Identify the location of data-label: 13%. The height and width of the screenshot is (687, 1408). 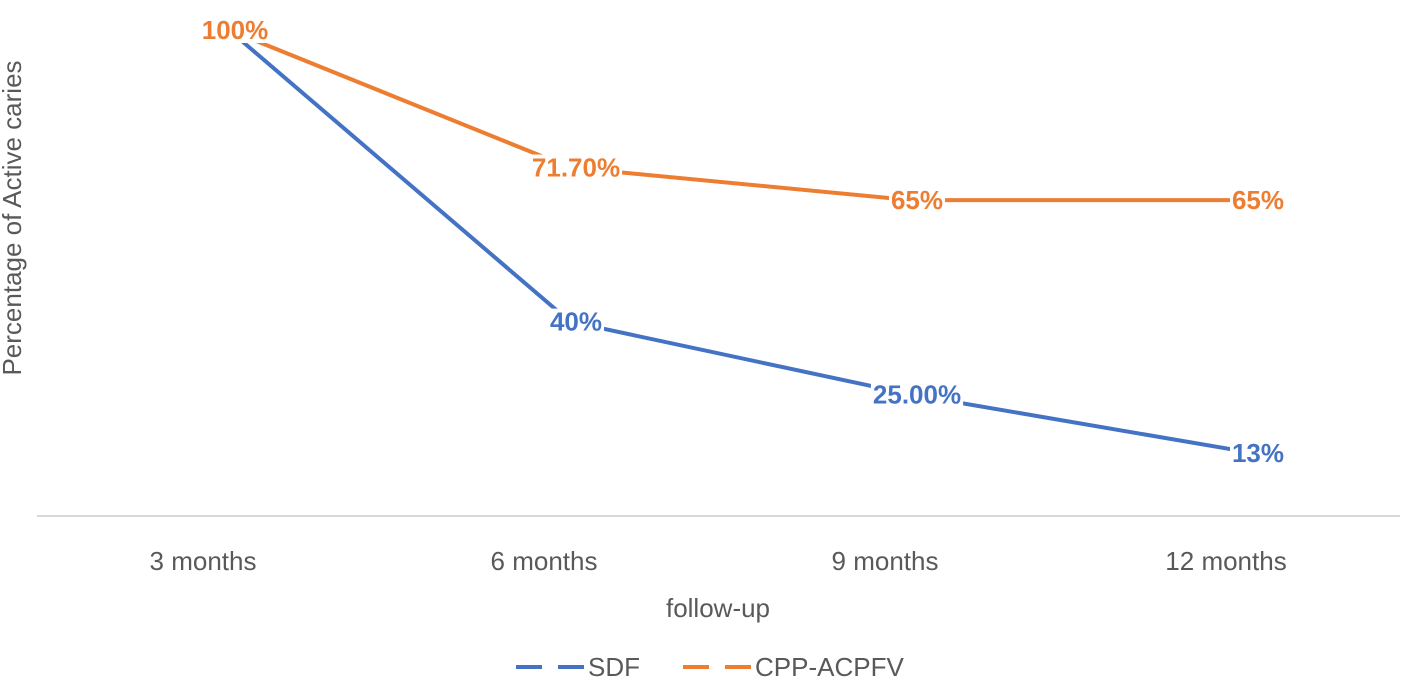
(1258, 453).